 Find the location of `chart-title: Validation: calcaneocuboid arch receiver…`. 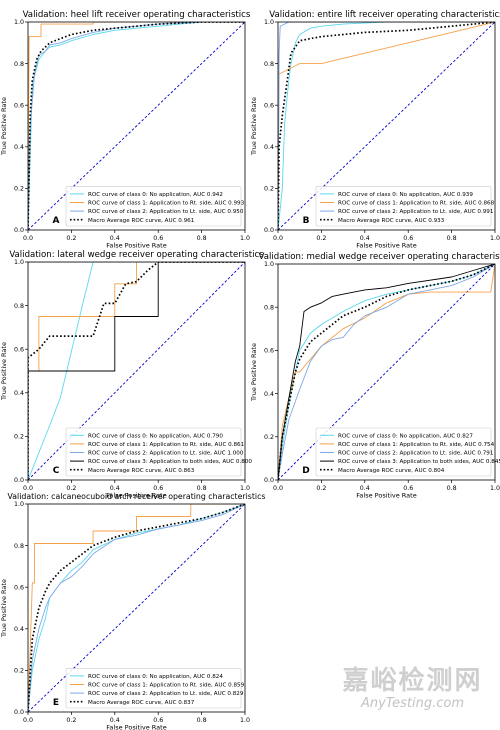

chart-title: Validation: calcaneocuboid arch receiver… is located at coordinates (137, 496).